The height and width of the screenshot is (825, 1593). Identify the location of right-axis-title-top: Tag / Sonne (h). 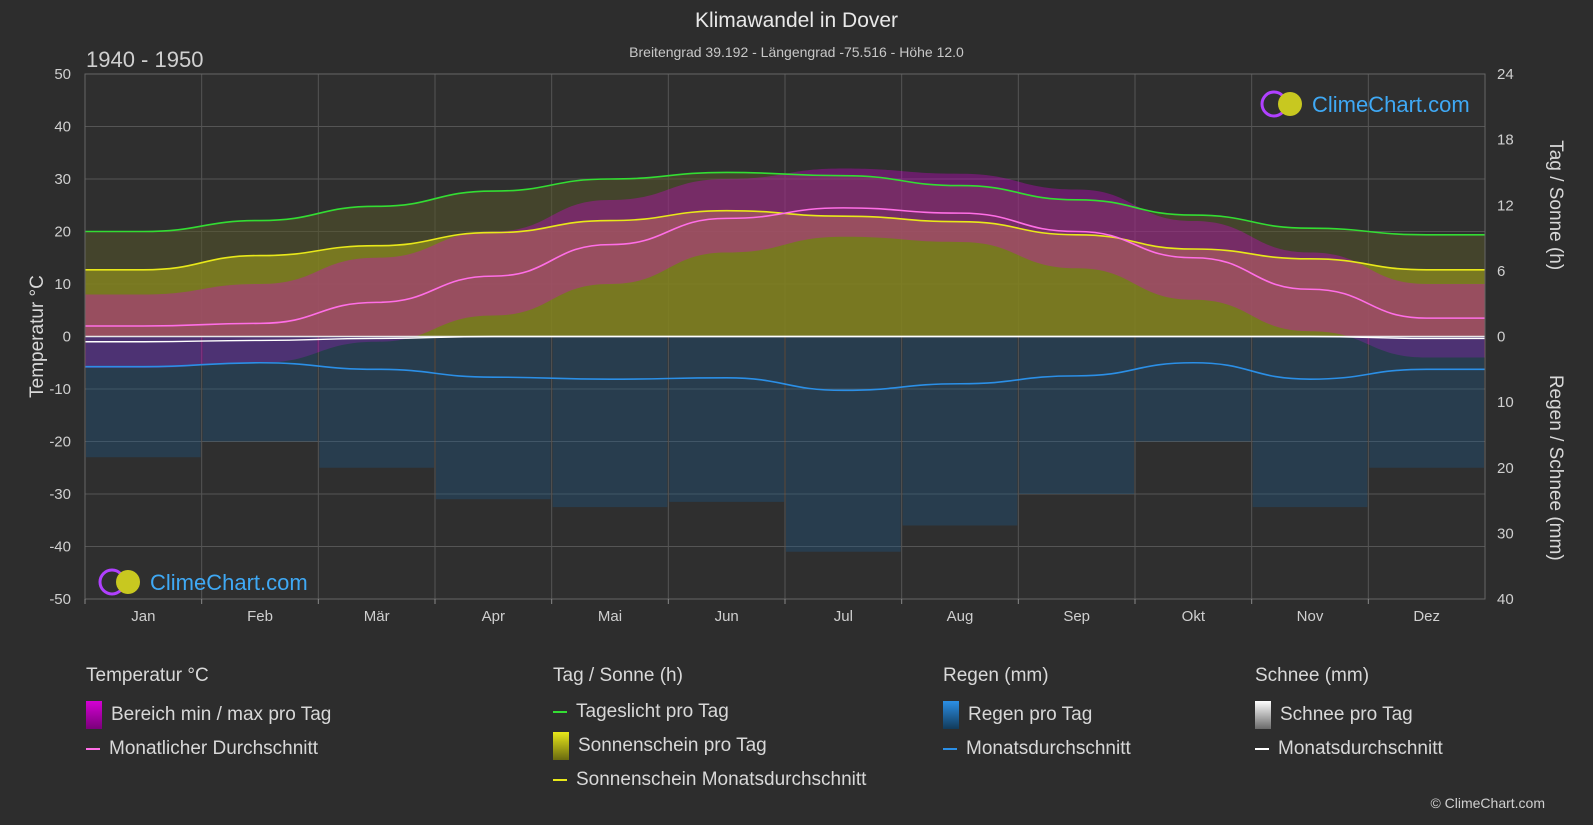
(1555, 205).